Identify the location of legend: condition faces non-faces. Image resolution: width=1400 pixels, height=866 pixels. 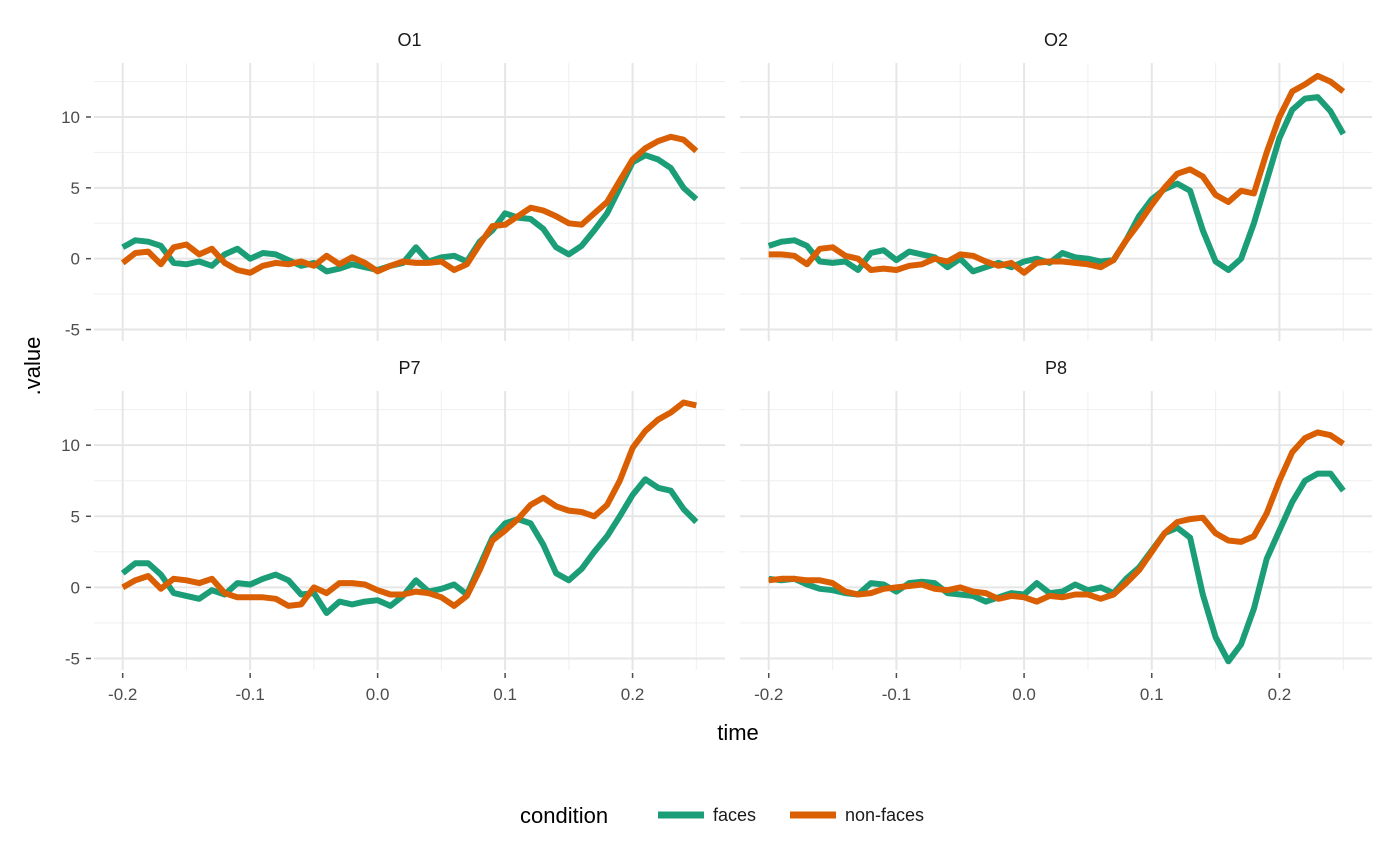
(722, 815).